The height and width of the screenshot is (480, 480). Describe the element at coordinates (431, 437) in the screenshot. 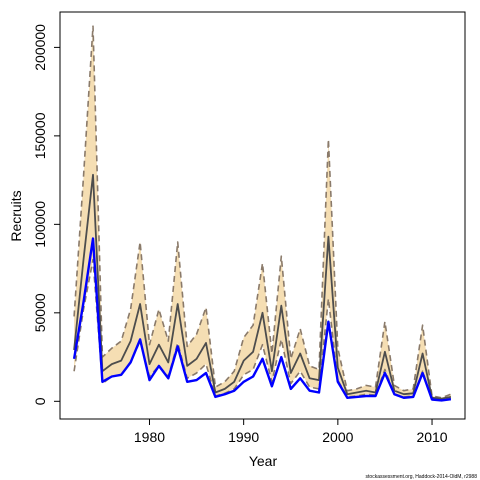

I see `x-tick-label: 2010` at that location.